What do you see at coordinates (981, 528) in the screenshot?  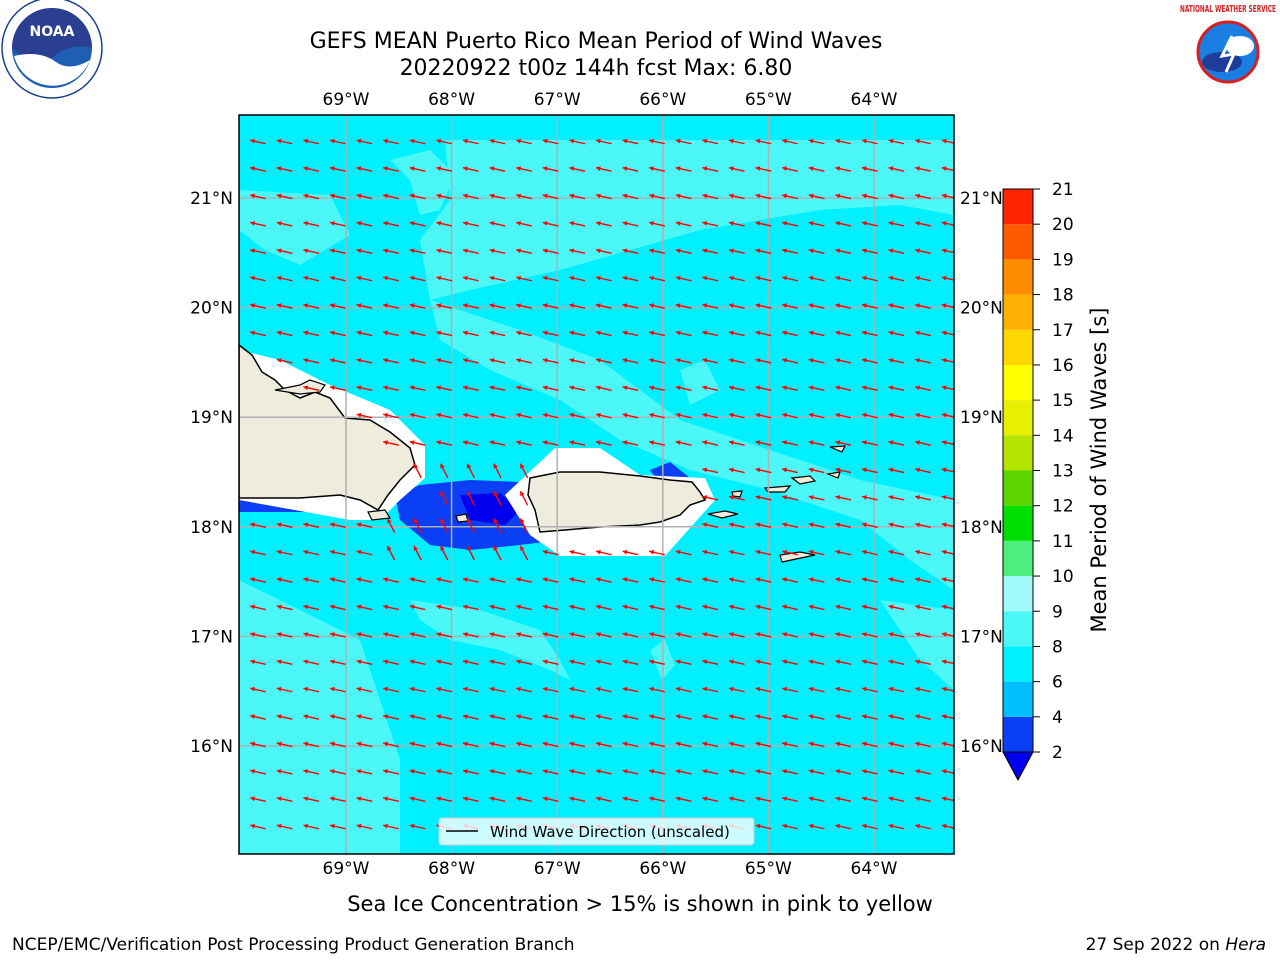 I see `lat-label-right: 18°N` at bounding box center [981, 528].